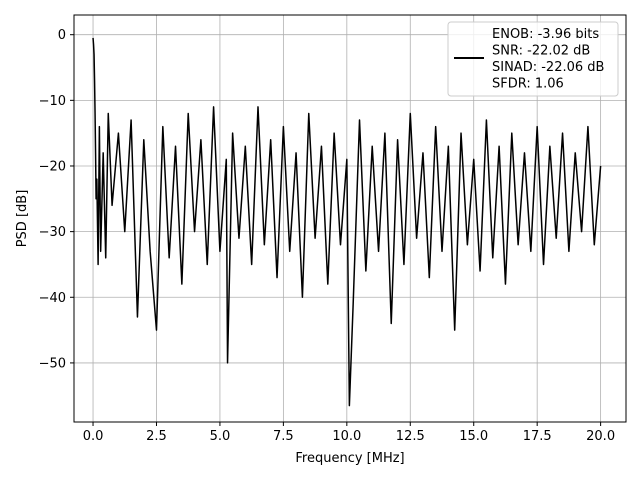  Describe the element at coordinates (349, 458) in the screenshot. I see `x-axis-label: Frequency [MHz]` at that location.